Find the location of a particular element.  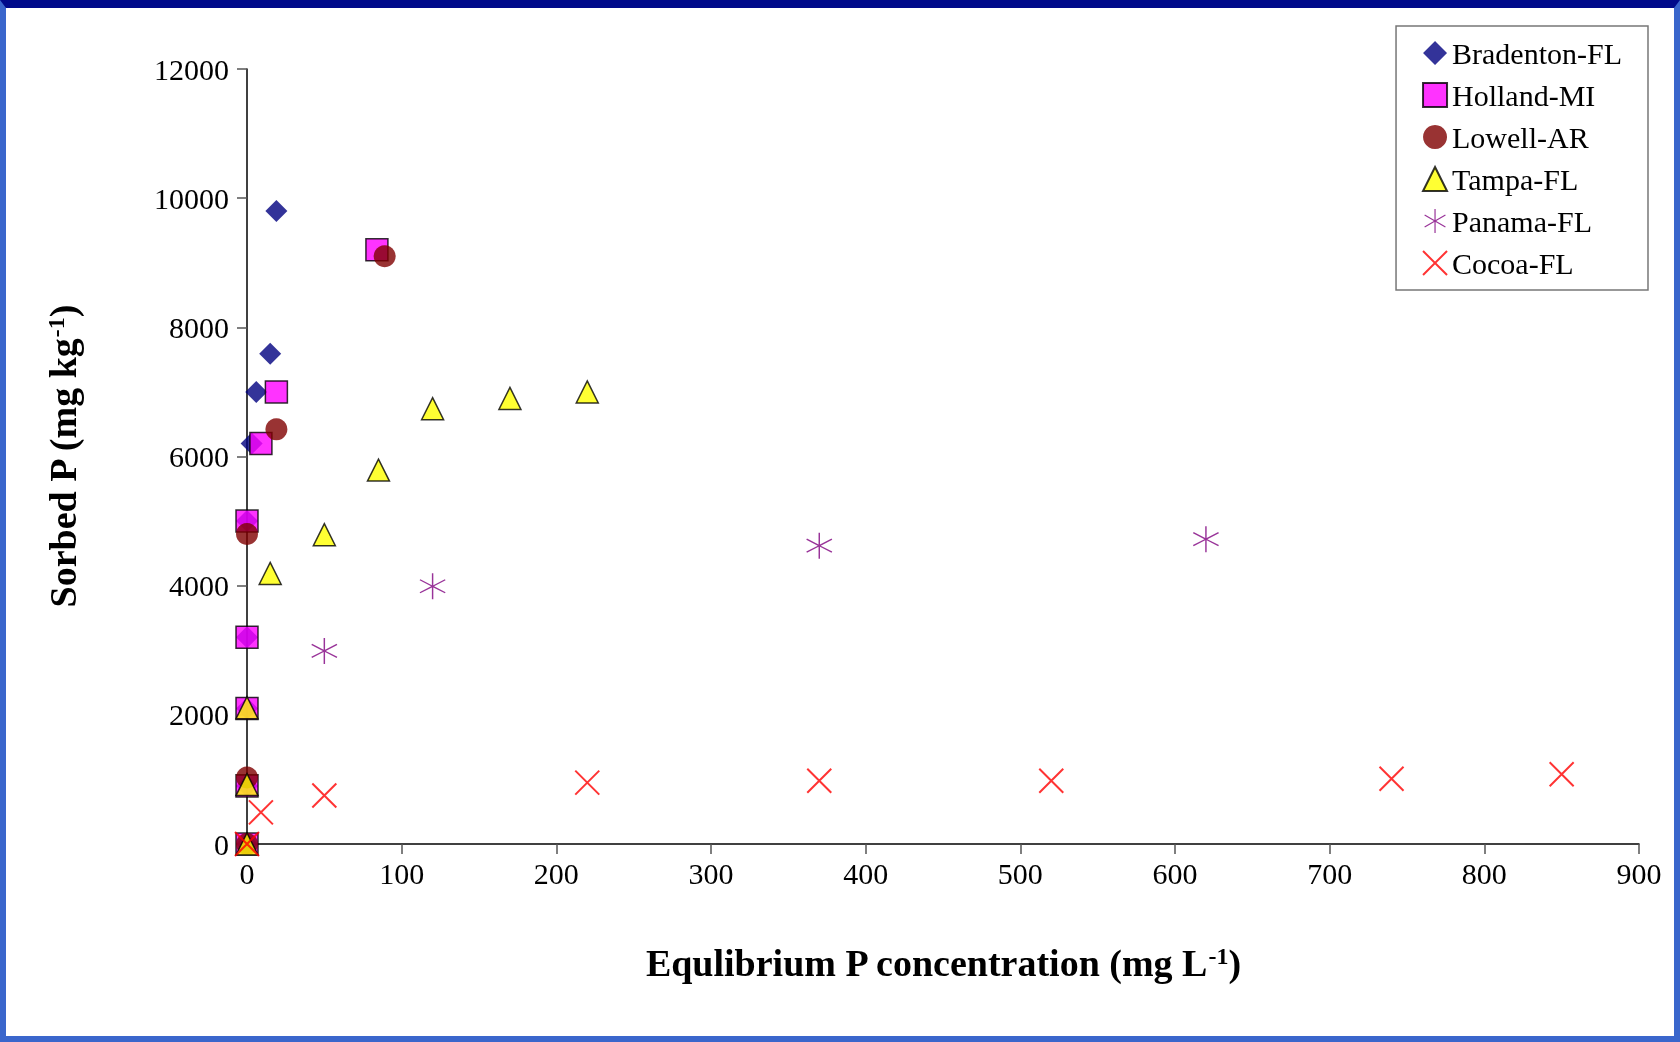

x-tick-label: 900 is located at coordinates (1639, 873).